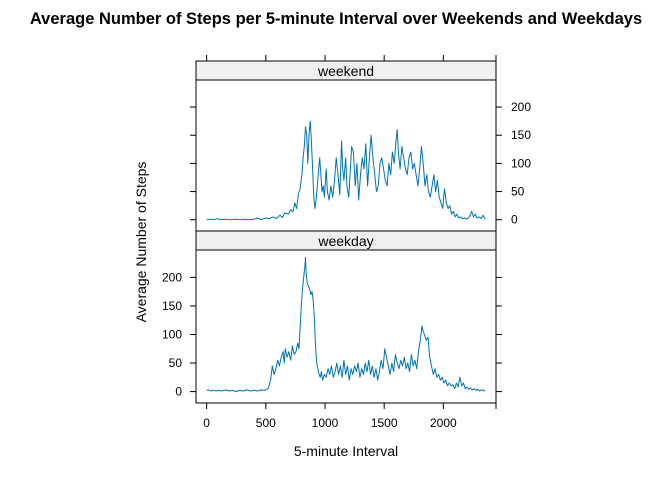  What do you see at coordinates (325, 423) in the screenshot?
I see `x-tick-label-1000: 1000` at bounding box center [325, 423].